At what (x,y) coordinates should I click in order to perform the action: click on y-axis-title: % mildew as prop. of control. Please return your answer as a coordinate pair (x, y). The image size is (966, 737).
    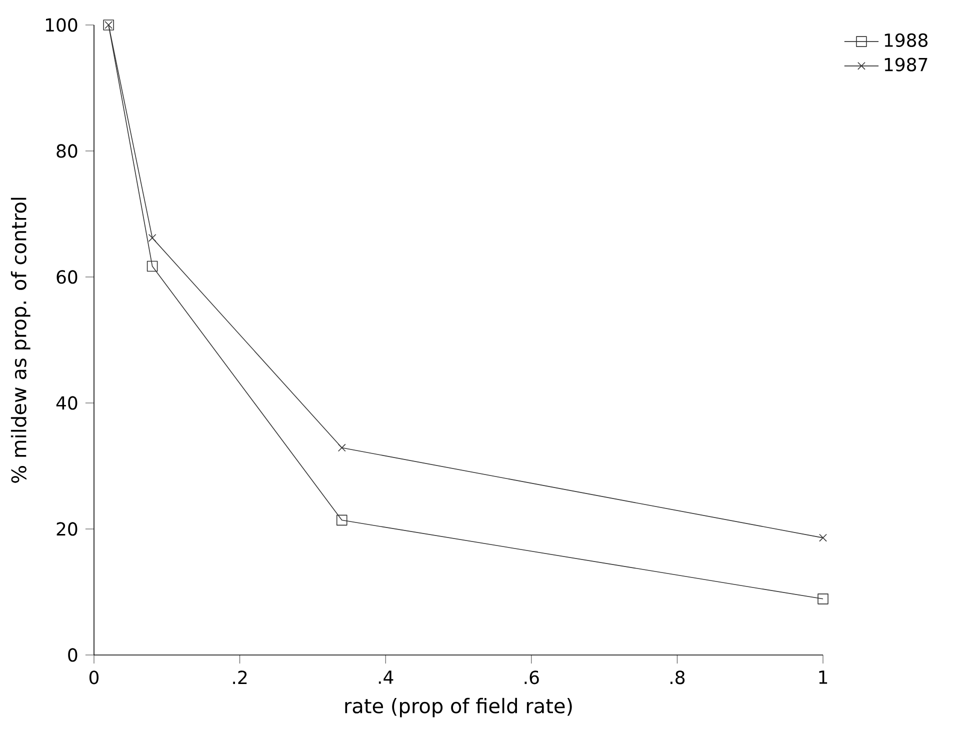
    Looking at the image, I should click on (20, 340).